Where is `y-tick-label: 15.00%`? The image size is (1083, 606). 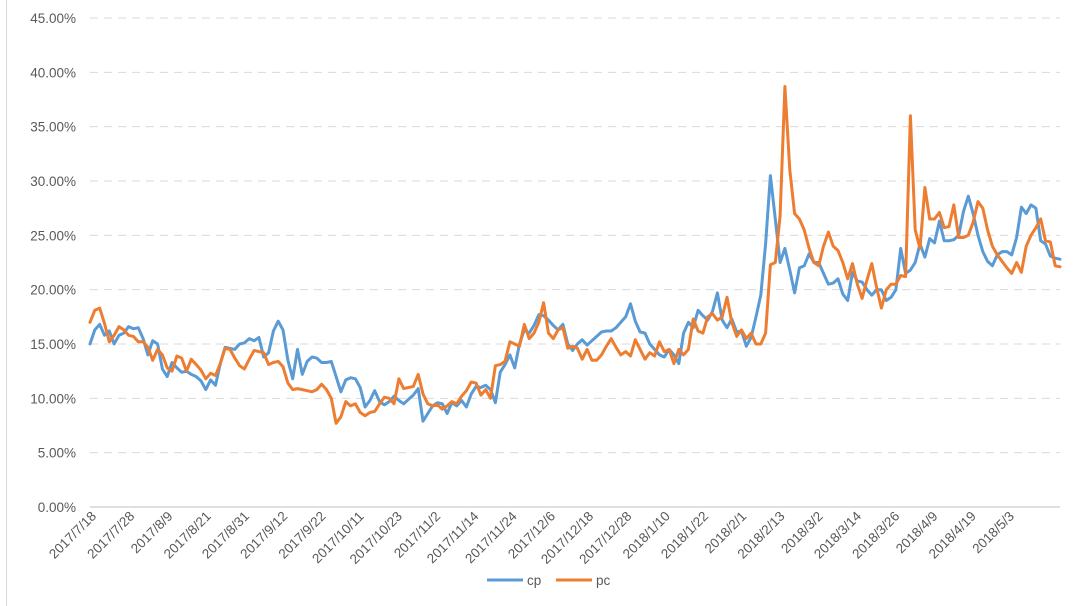 y-tick-label: 15.00% is located at coordinates (53, 344).